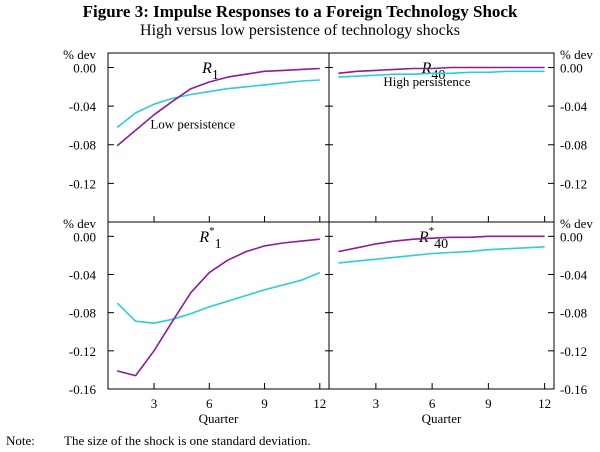  What do you see at coordinates (426, 81) in the screenshot?
I see `series-annotation-high: High persistence` at bounding box center [426, 81].